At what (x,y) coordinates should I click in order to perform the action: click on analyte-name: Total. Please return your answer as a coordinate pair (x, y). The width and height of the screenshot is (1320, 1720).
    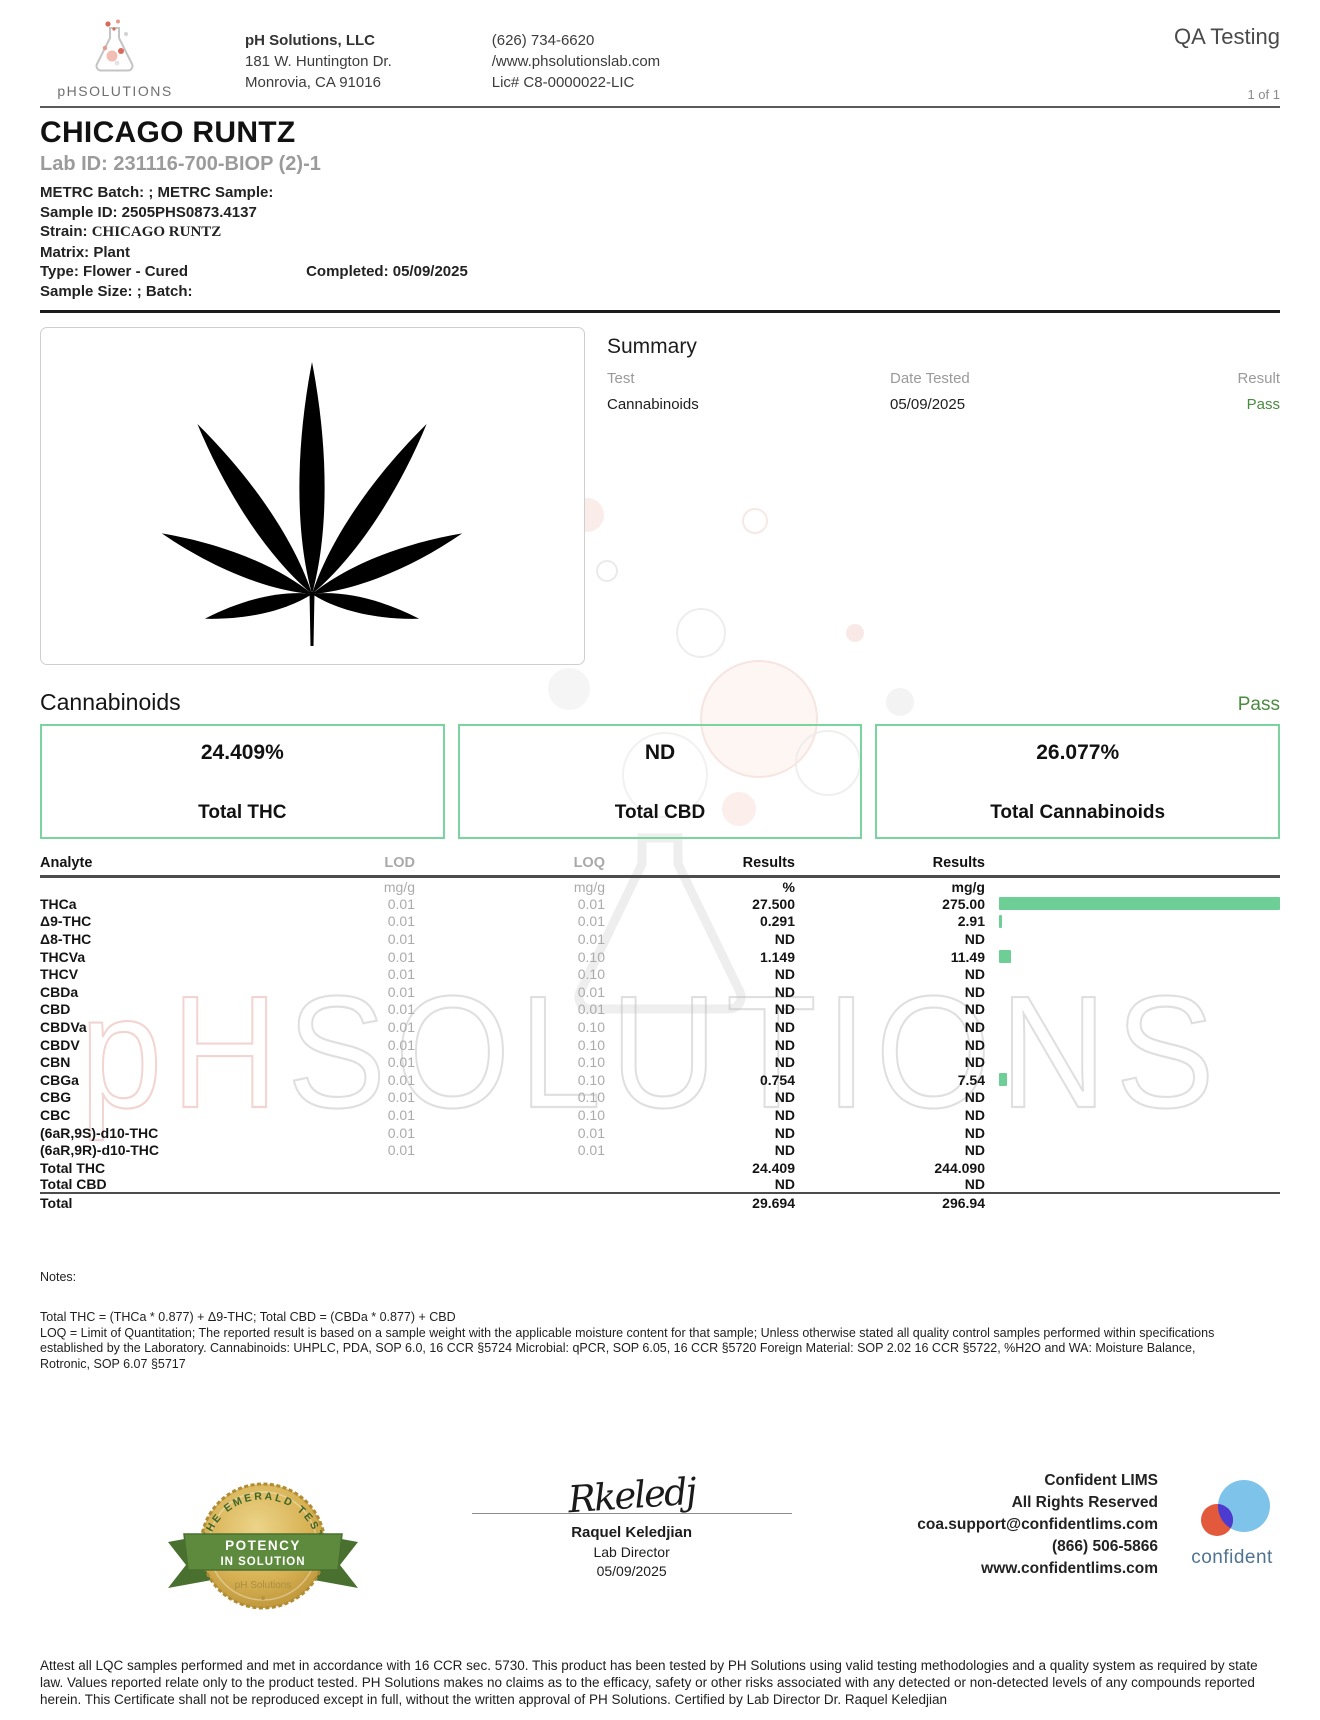
    Looking at the image, I should click on (56, 1202).